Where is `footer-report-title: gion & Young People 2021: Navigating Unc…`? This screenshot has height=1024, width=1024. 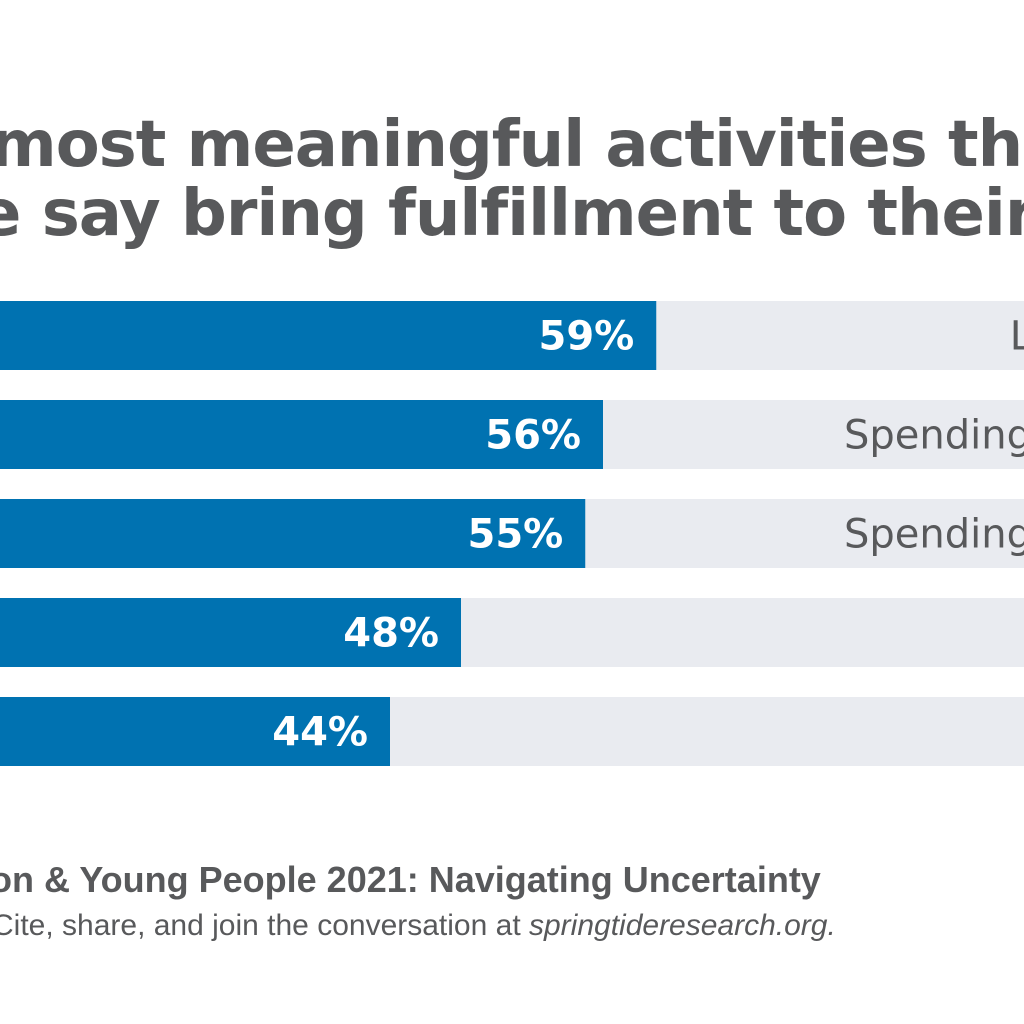 footer-report-title: gion & Young People 2021: Navigating Unc… is located at coordinates (410, 879).